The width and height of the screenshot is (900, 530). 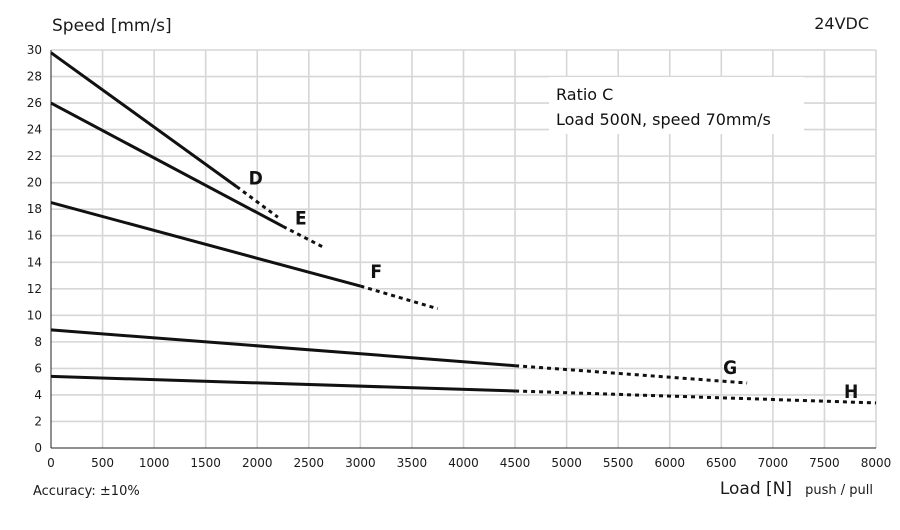 I want to click on x-tick-label: 6000, so click(x=669, y=463).